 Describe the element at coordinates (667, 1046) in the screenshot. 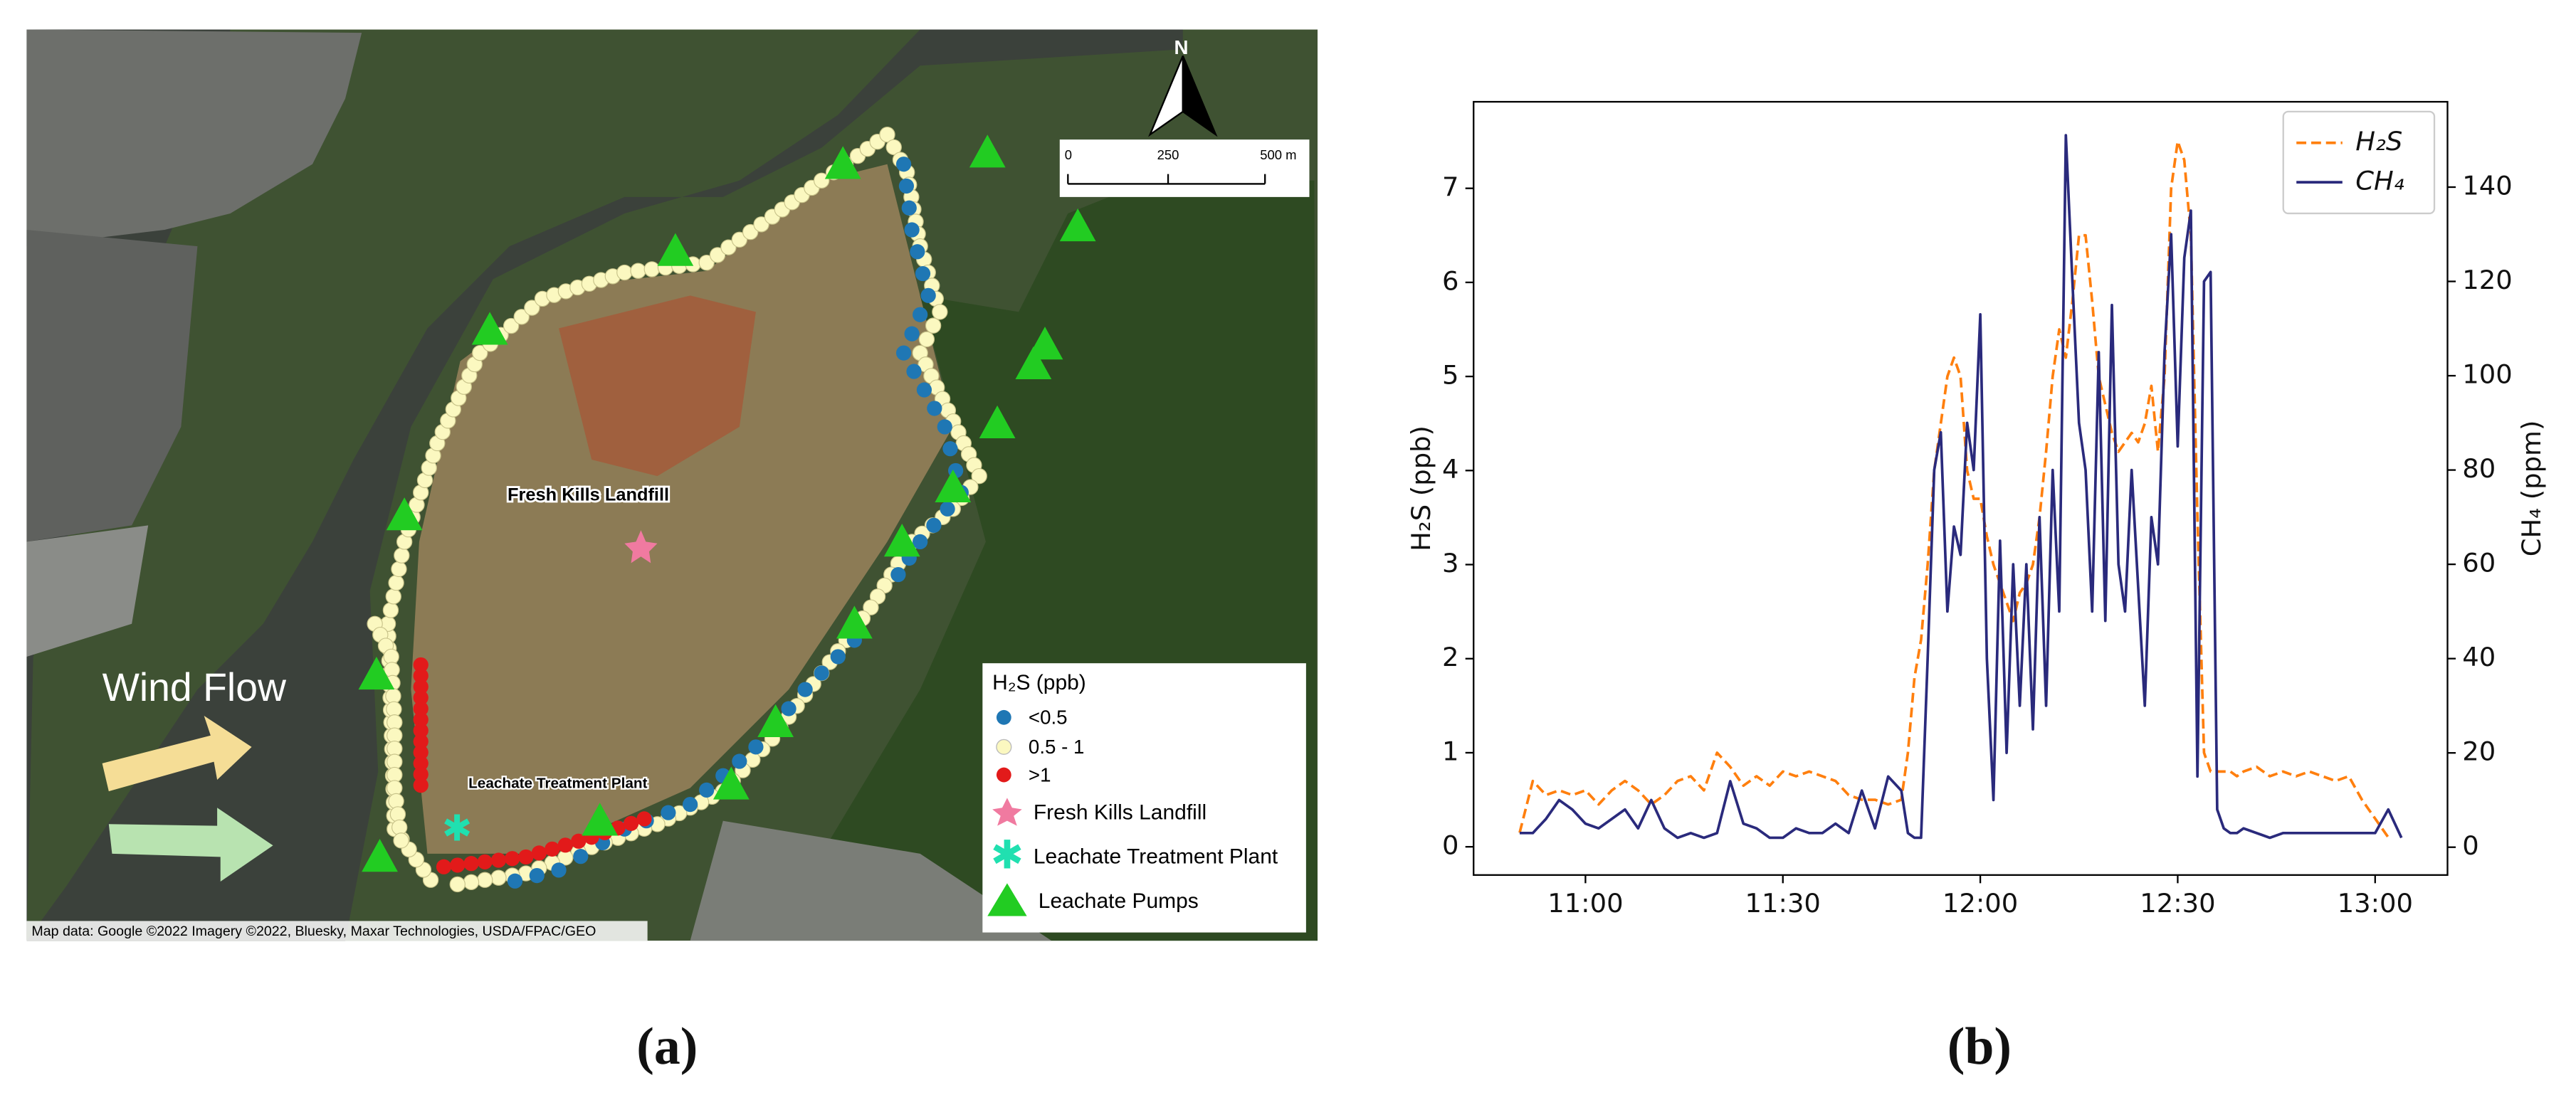

I see `caption: (a)` at that location.